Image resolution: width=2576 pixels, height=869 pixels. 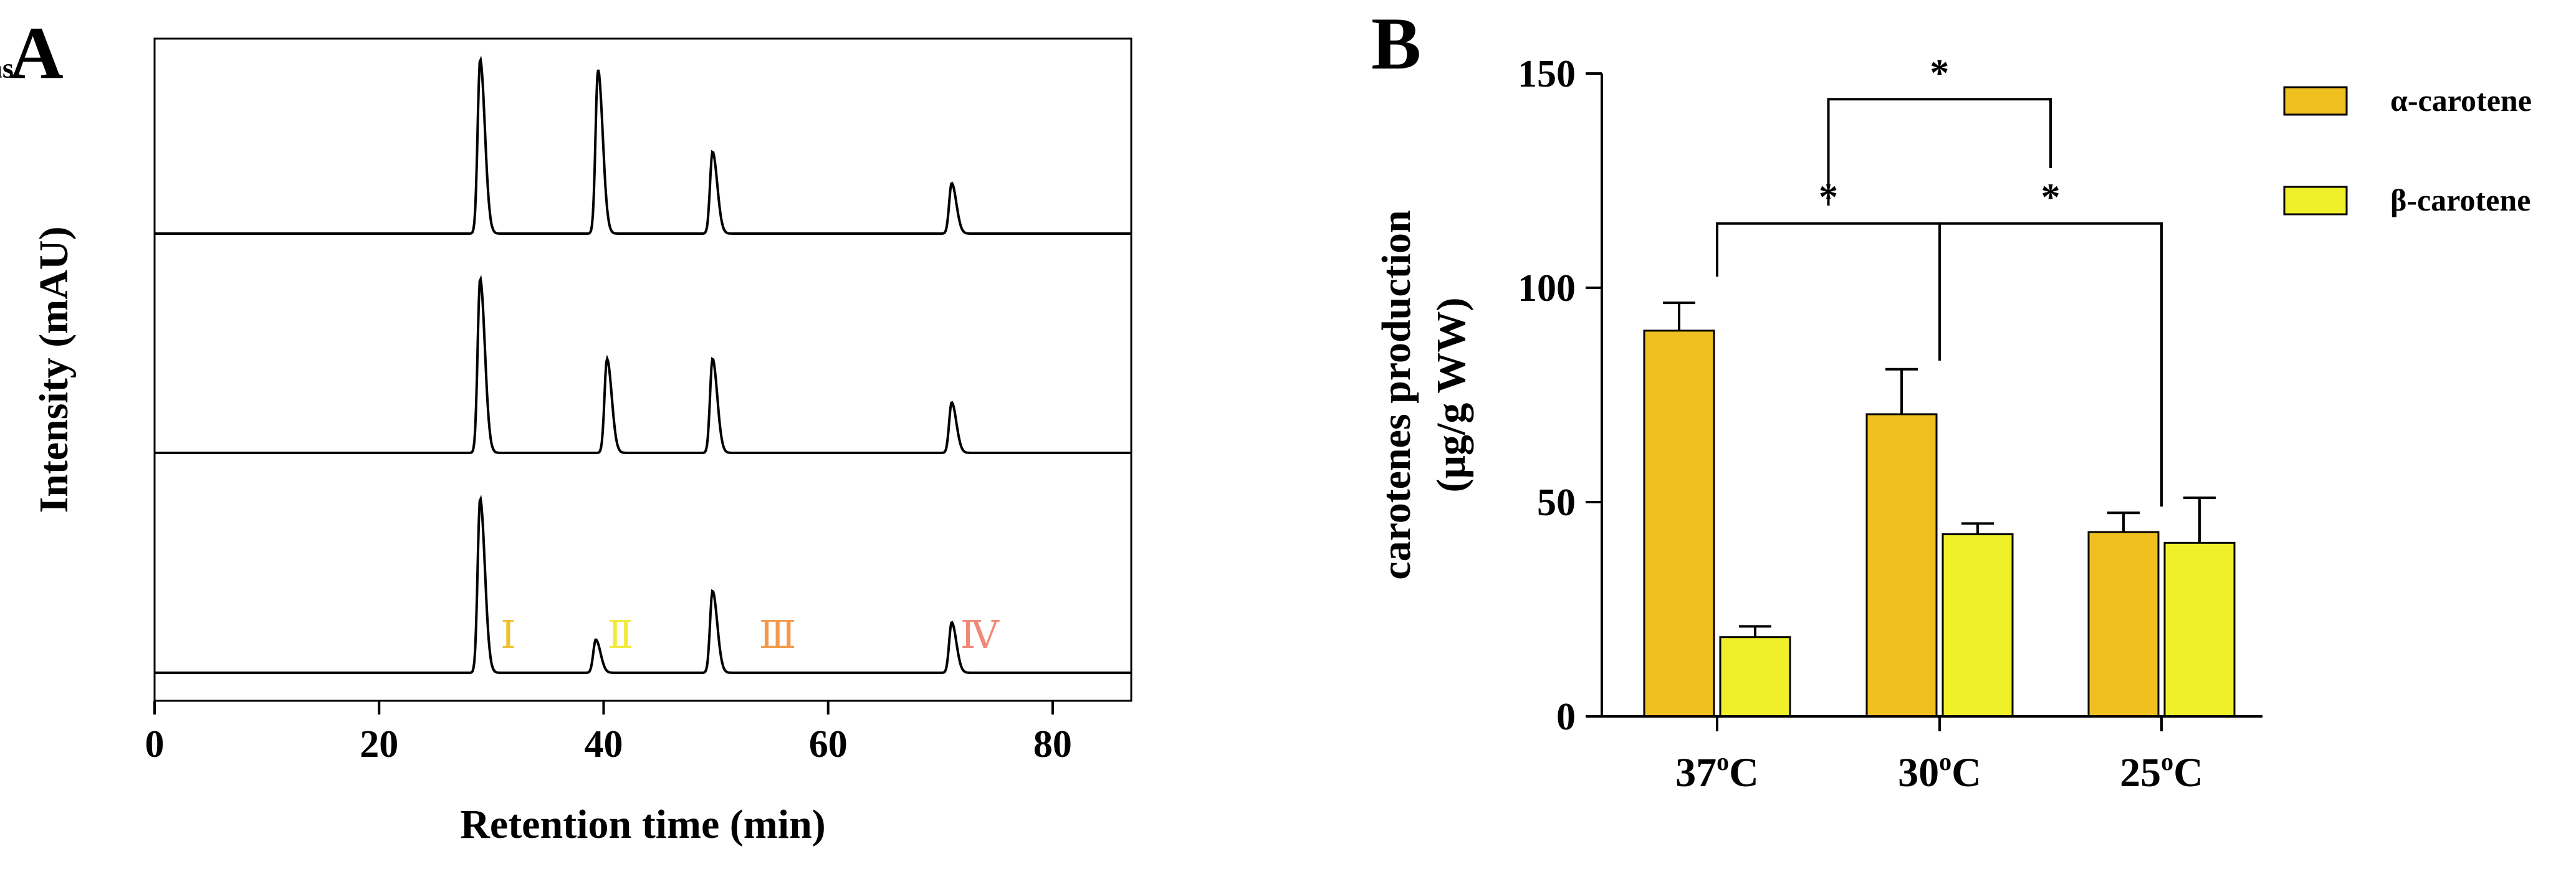 I want to click on chromatogram-x-tick-label: 60, so click(x=828, y=744).